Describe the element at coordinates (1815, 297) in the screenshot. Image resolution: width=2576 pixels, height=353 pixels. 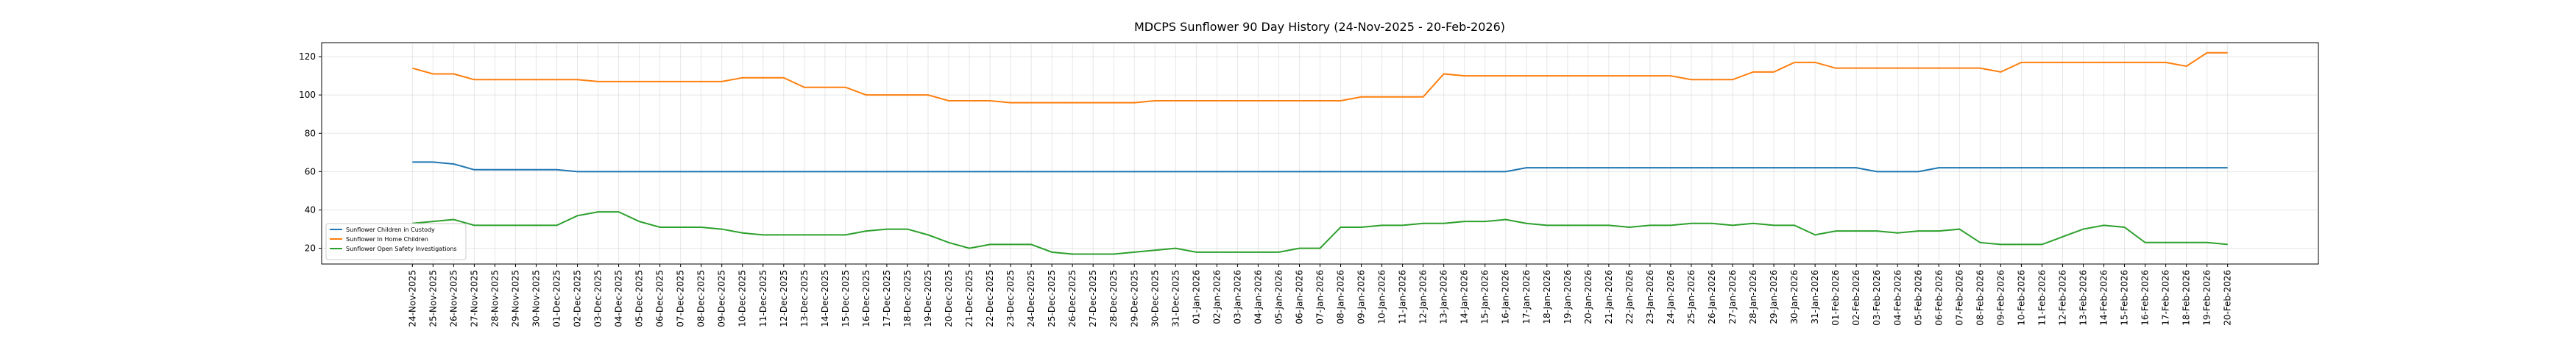
I see `x-tick-label: 31-Jan-2026` at that location.